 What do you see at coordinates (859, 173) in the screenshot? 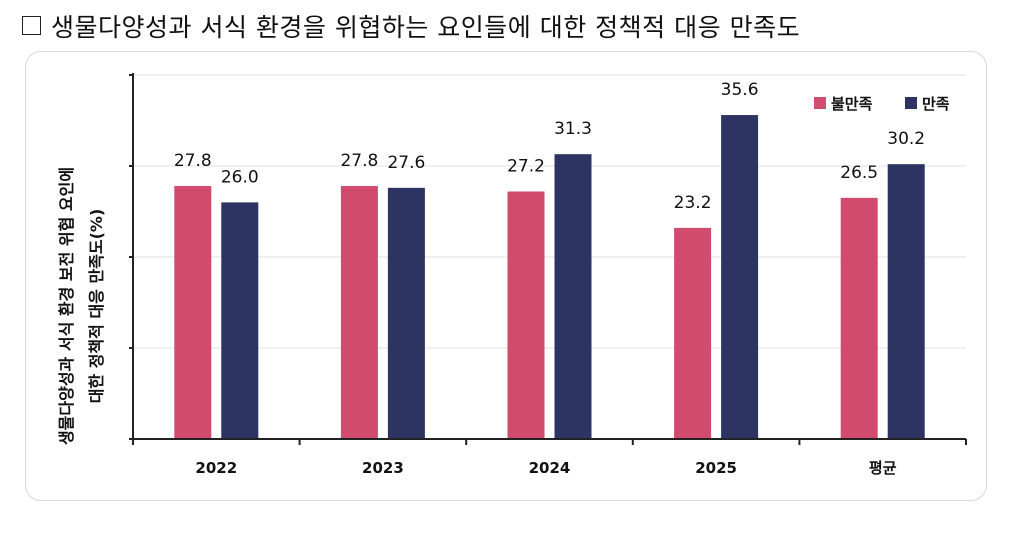
I see `data-label: 26.5` at bounding box center [859, 173].